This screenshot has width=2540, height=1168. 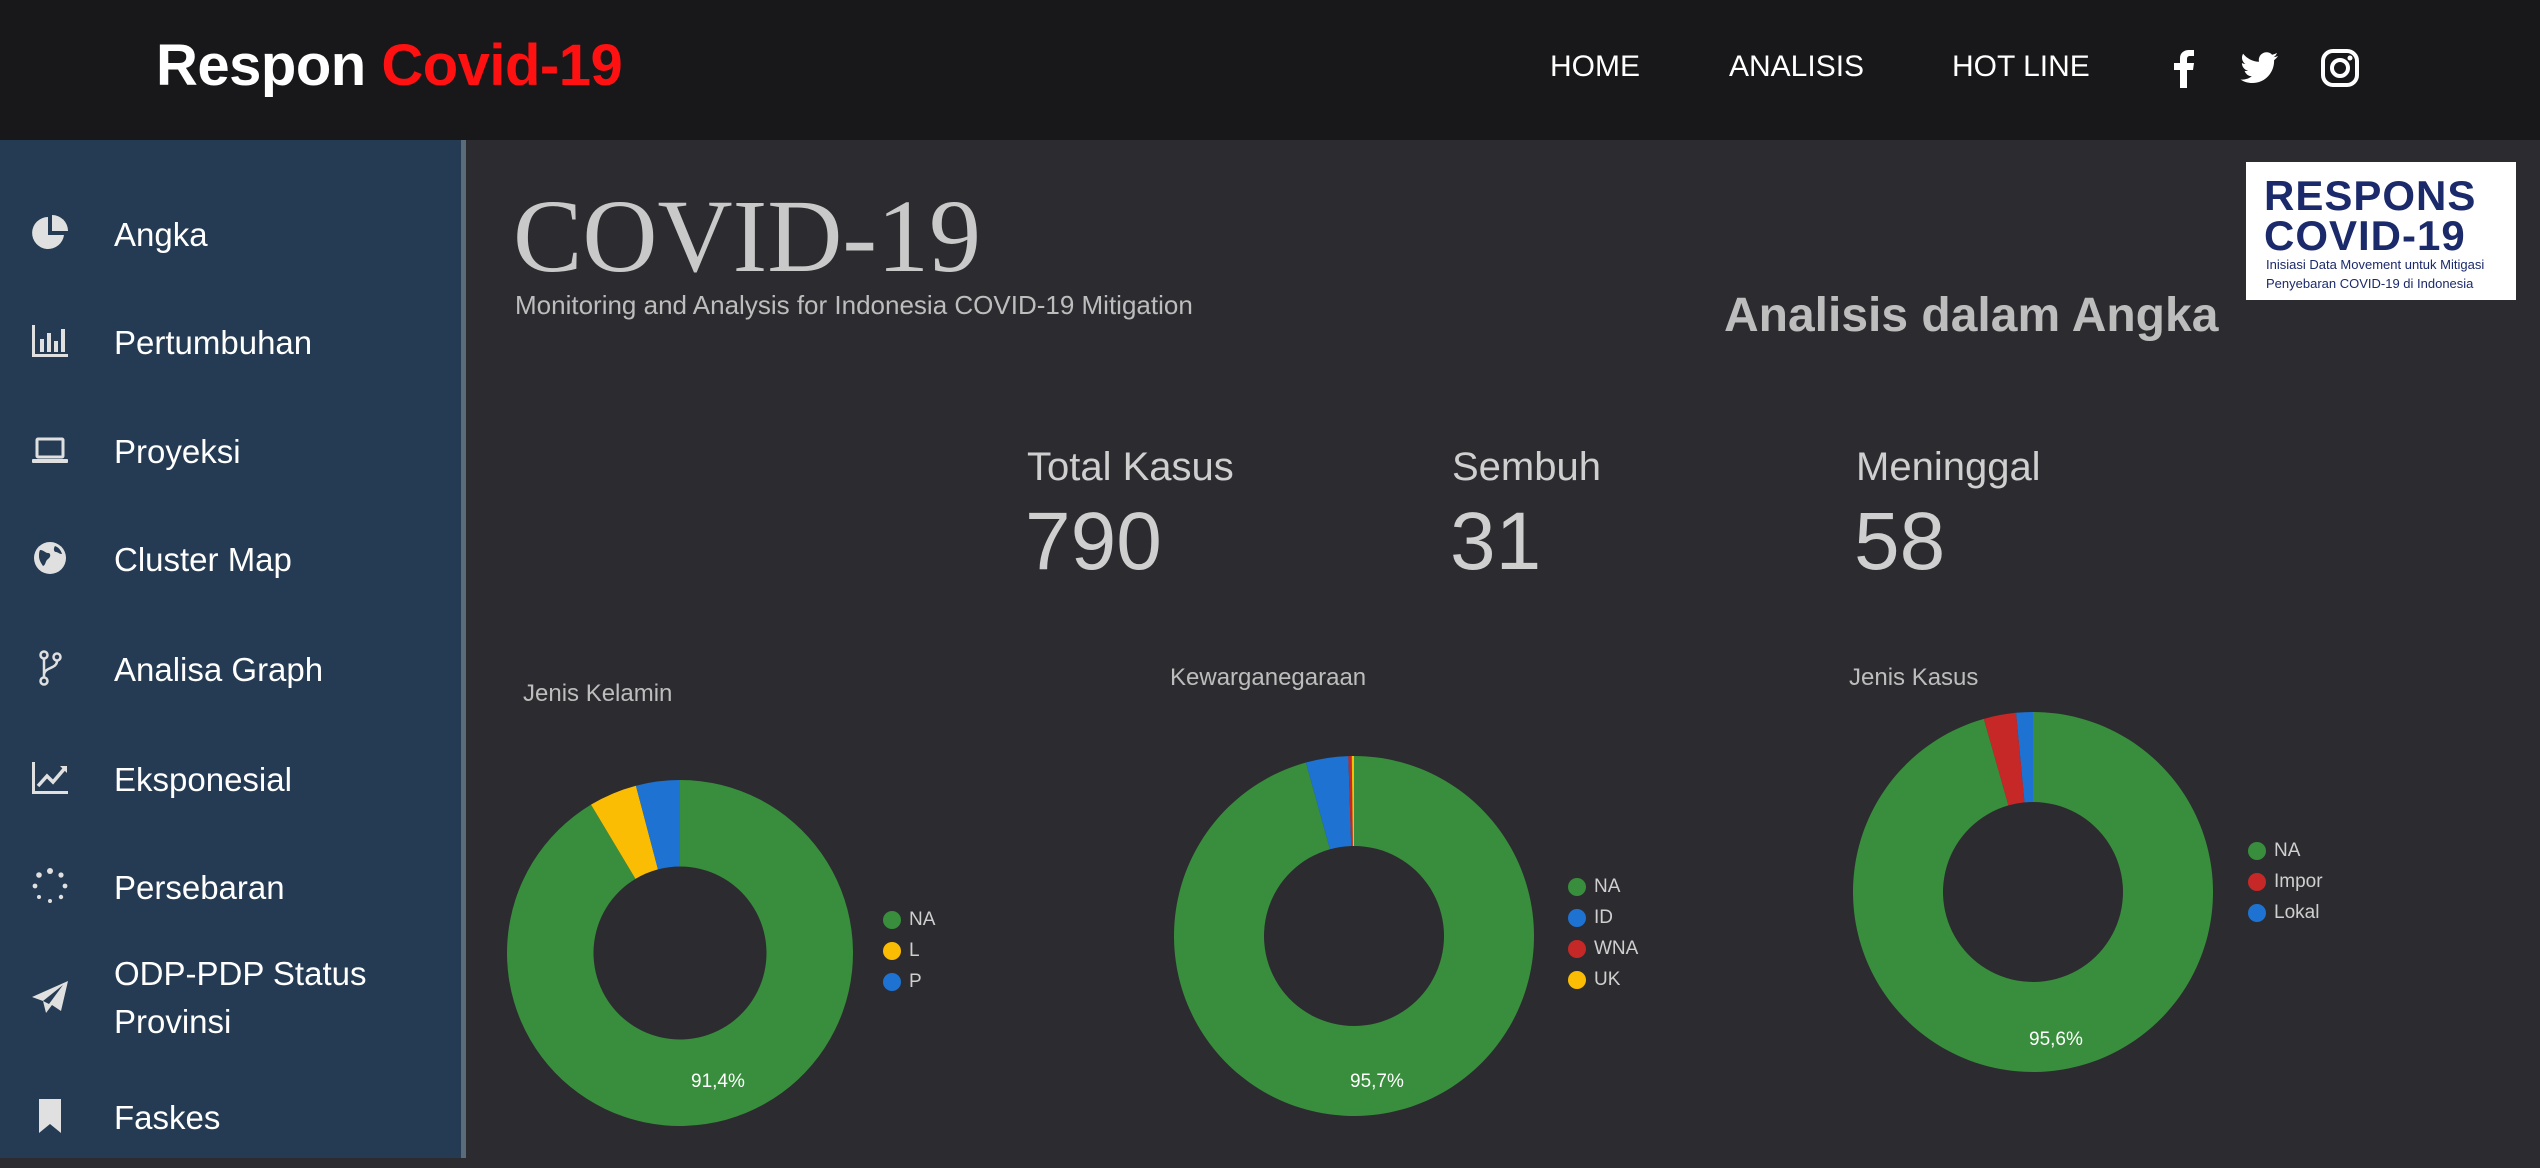 What do you see at coordinates (1268, 677) in the screenshot?
I see `chart-title-kewarganegaraan: Kewarganegaraan` at bounding box center [1268, 677].